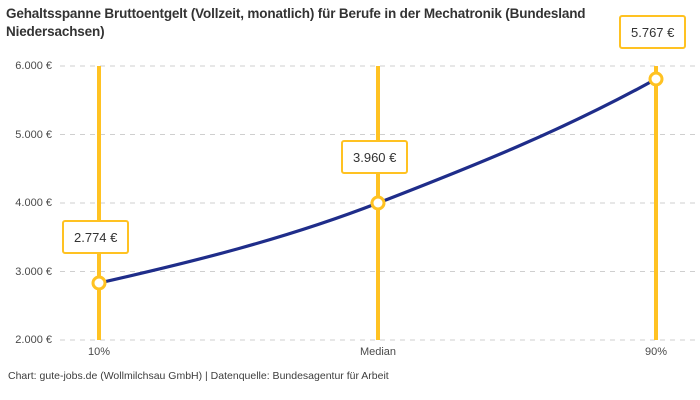 The width and height of the screenshot is (700, 400). I want to click on x-tick-label-10: 10%, so click(99, 352).